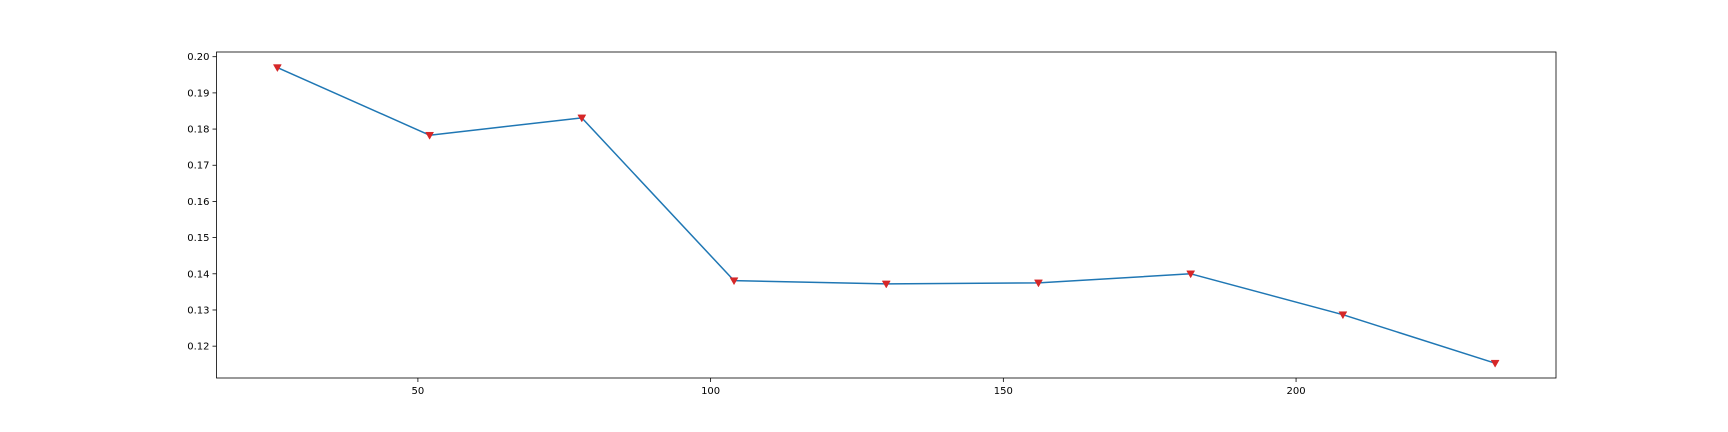 The image size is (1728, 432). I want to click on y-tick-label: 0.13, so click(198, 310).